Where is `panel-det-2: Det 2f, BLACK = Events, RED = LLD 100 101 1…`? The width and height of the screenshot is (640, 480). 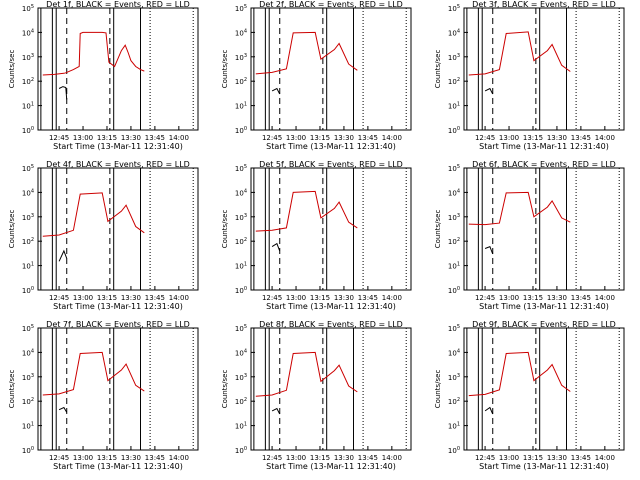
panel-det-2: Det 2f, BLACK = Events, RED = LLD 100 101 1… is located at coordinates (316, 75).